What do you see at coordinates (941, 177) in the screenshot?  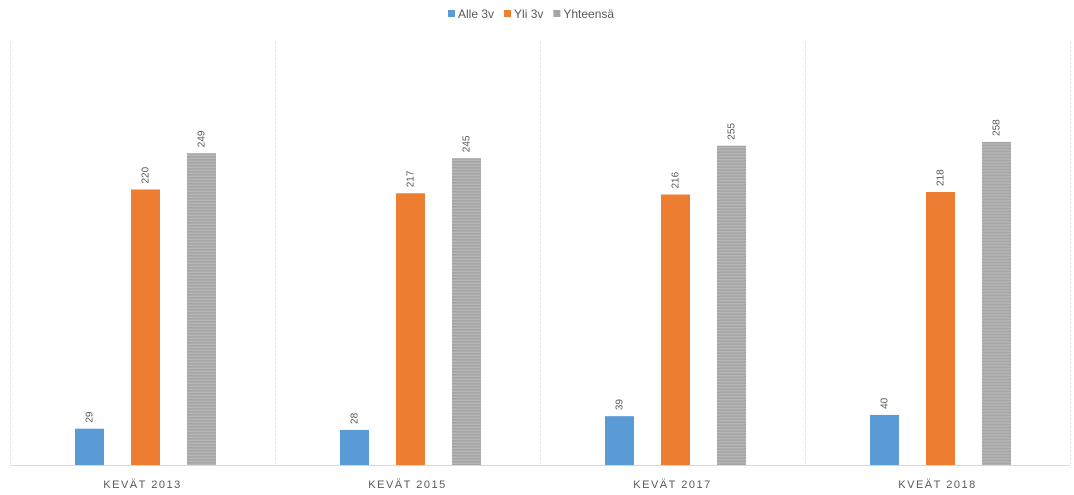 I see `data-label-2-4: 218` at bounding box center [941, 177].